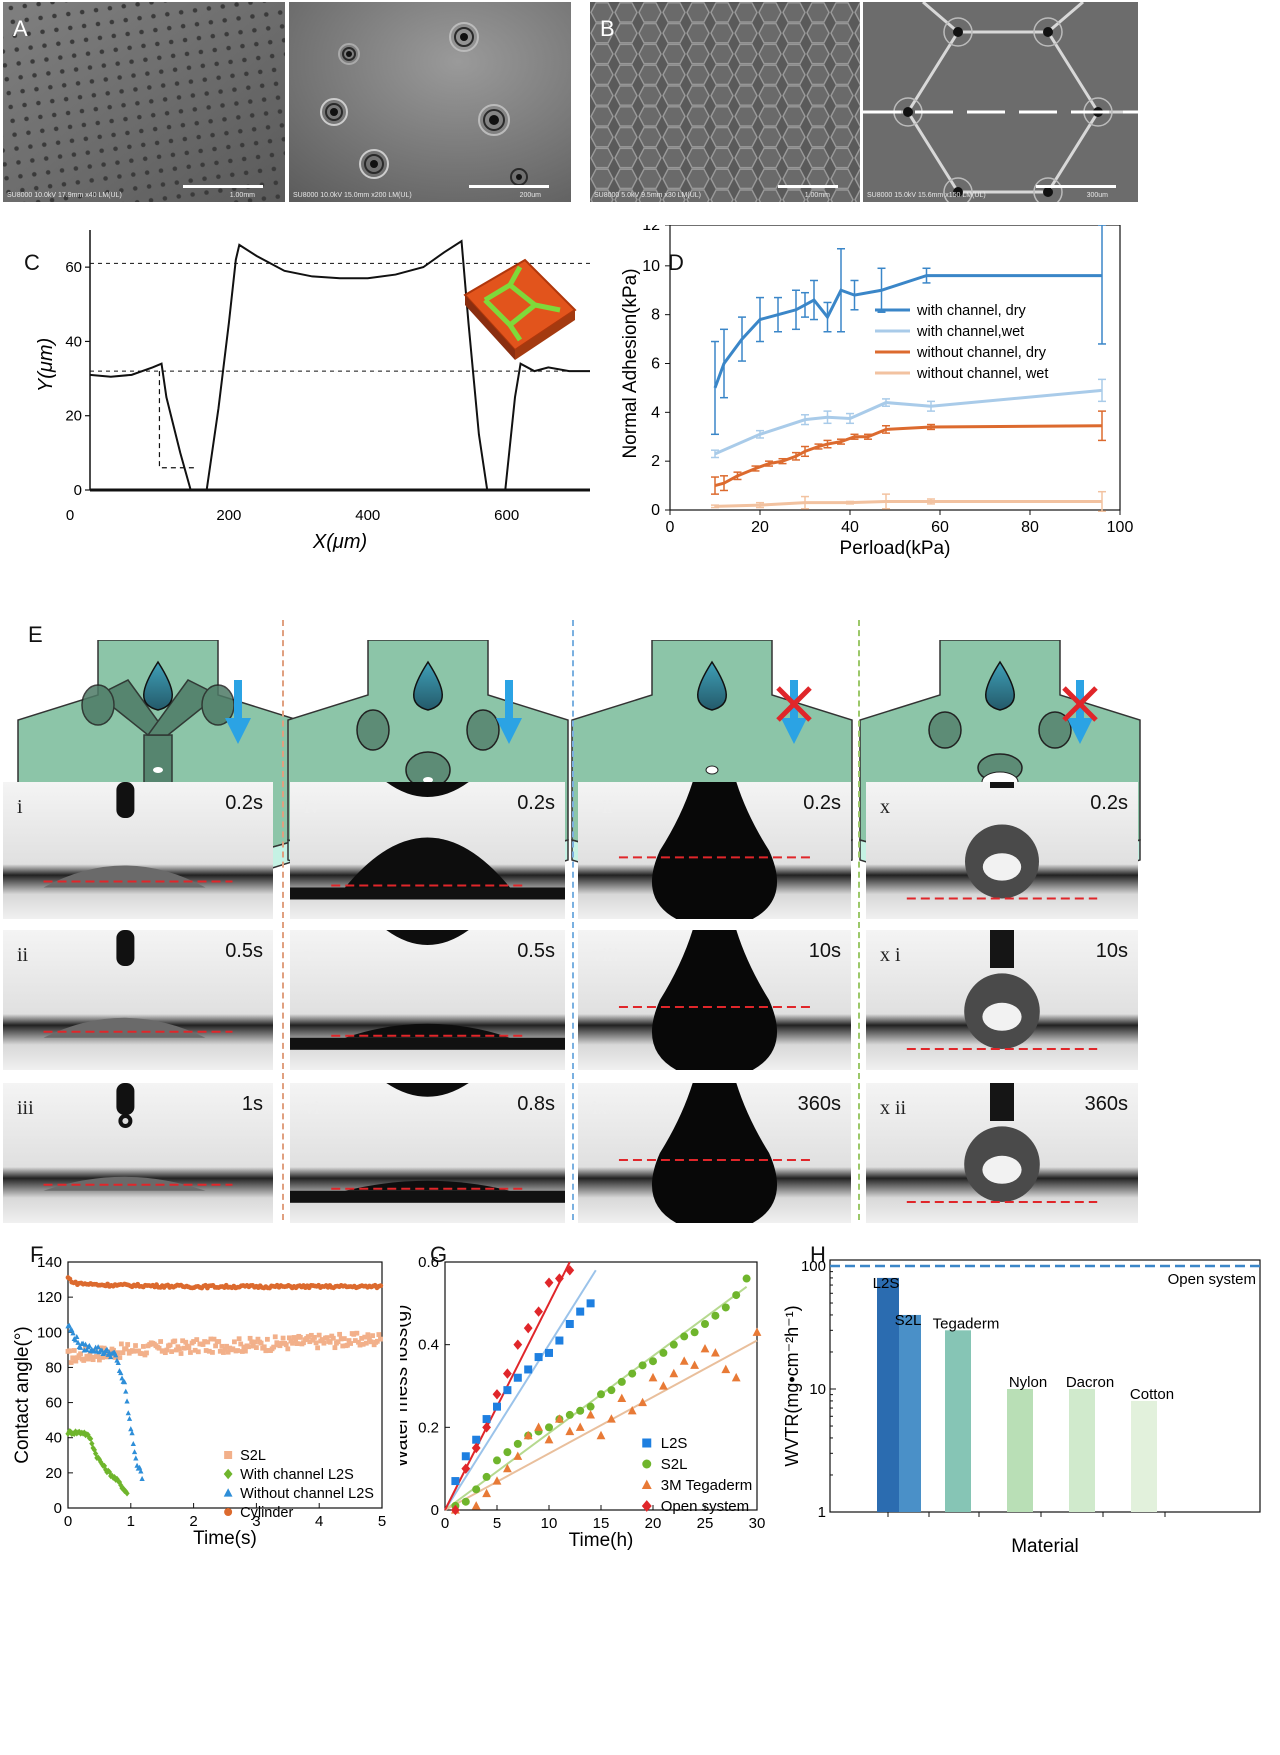  What do you see at coordinates (757, 1523) in the screenshot?
I see `x-tick-label: 30` at bounding box center [757, 1523].